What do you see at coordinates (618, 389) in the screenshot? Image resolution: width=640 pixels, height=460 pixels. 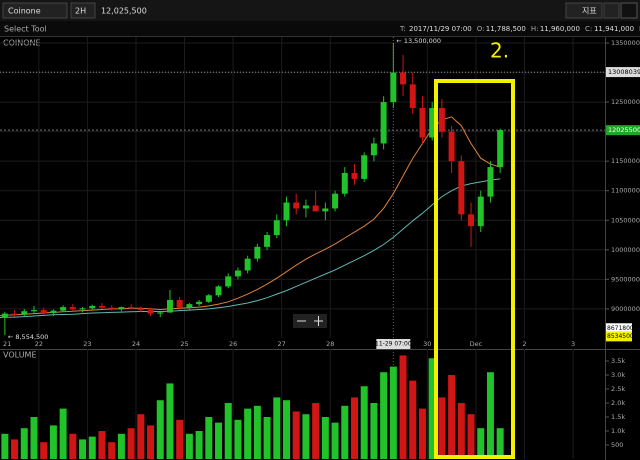 I see `v-tick-label: 2.5k` at bounding box center [618, 389].